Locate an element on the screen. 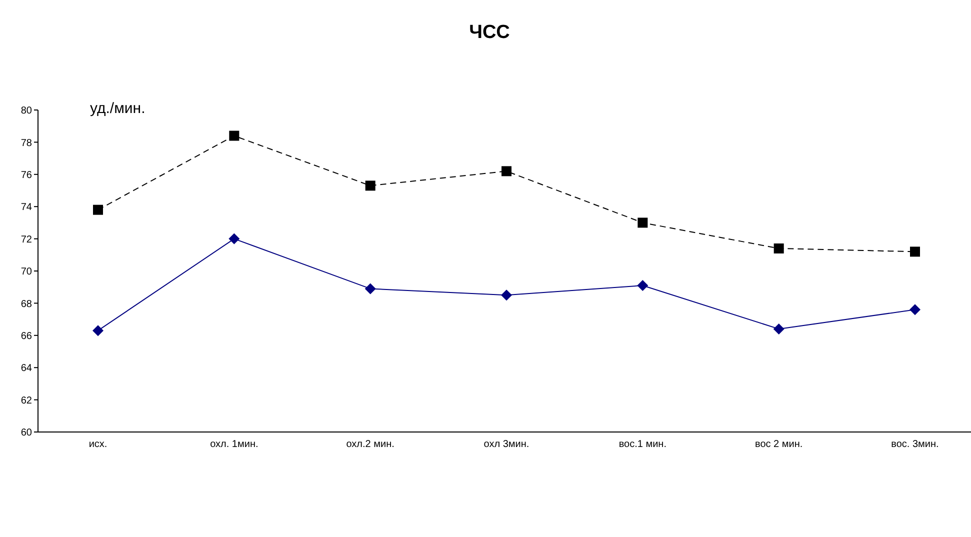 Image resolution: width=971 pixels, height=537 pixels. y-tick-label: 66 is located at coordinates (26, 336).